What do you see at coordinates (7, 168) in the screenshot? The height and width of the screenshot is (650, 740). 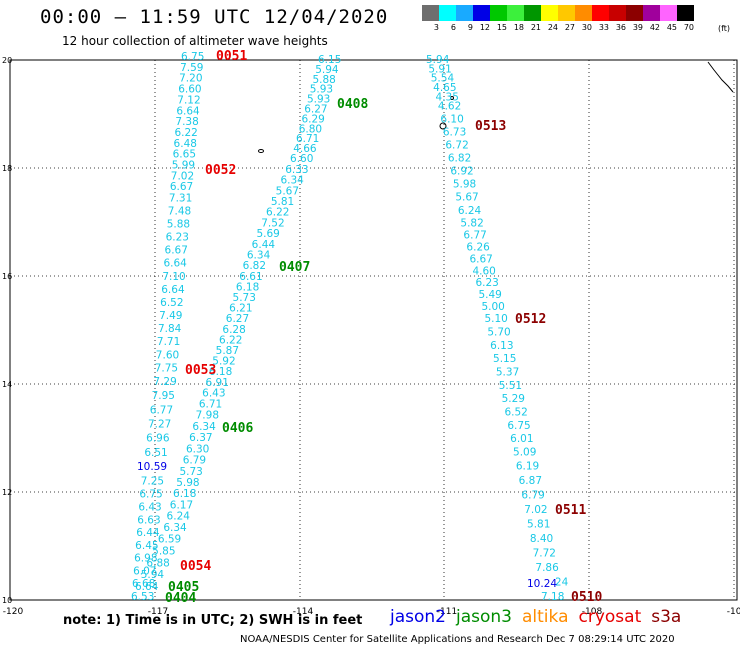 I see `y-tick-label: 18` at bounding box center [7, 168].